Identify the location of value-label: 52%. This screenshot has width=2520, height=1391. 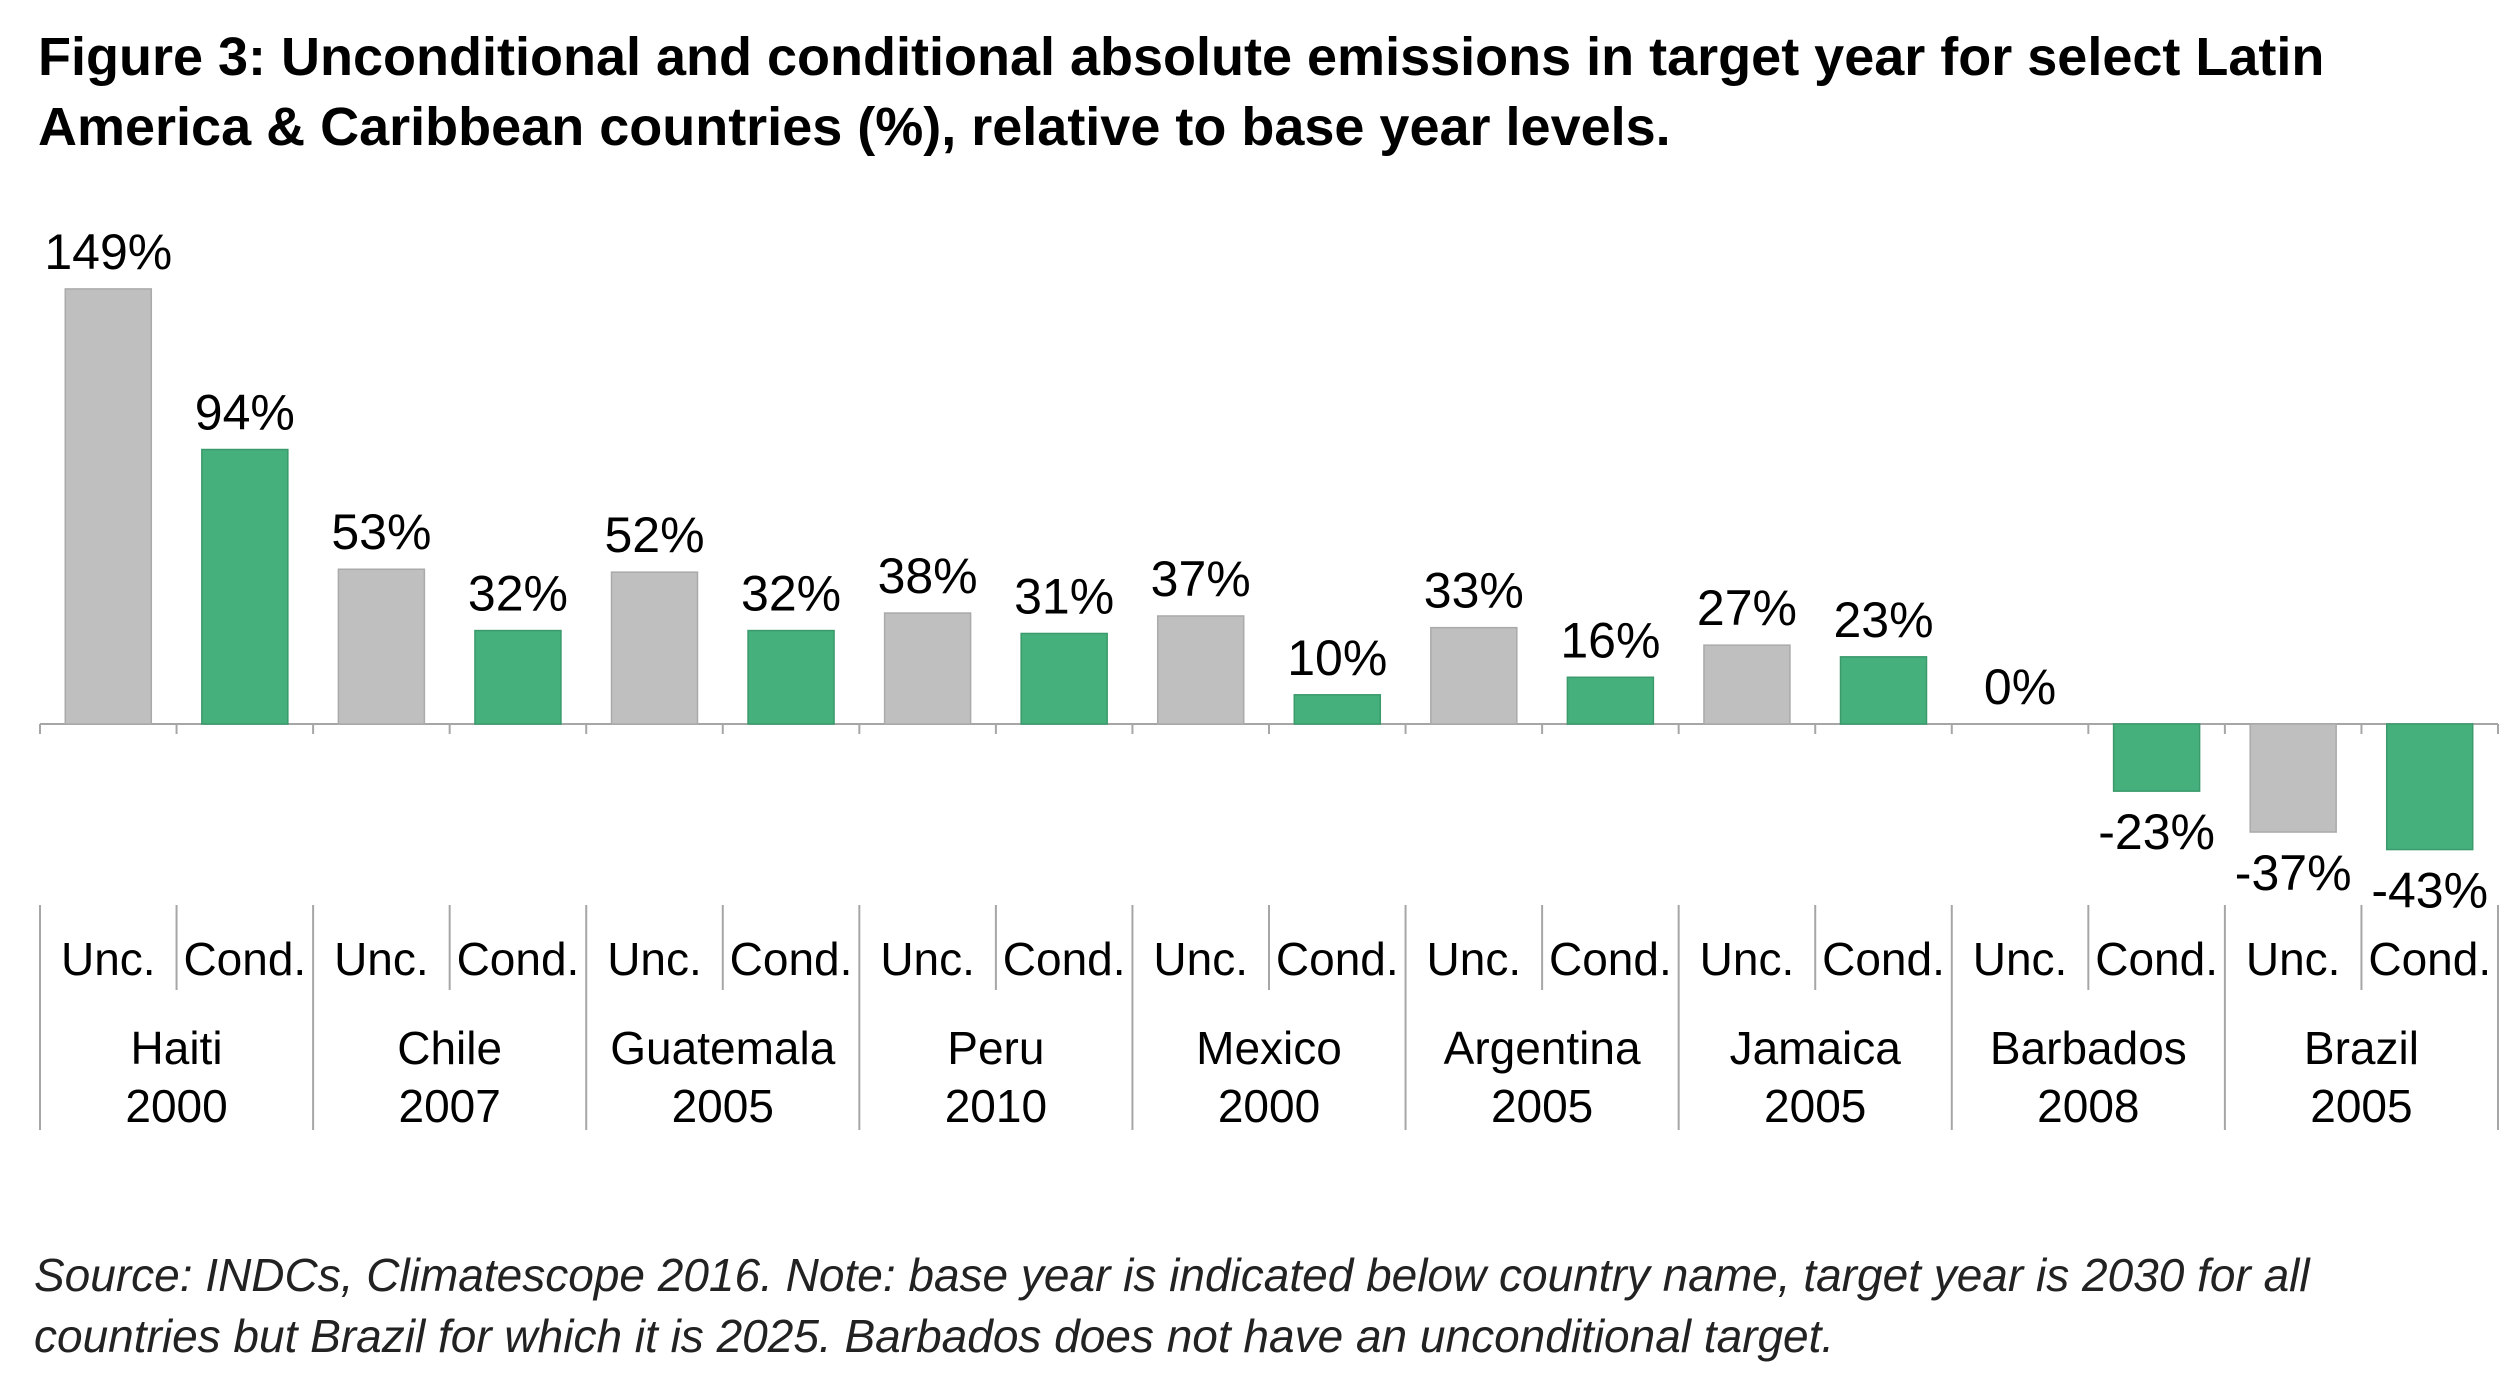
(654, 535).